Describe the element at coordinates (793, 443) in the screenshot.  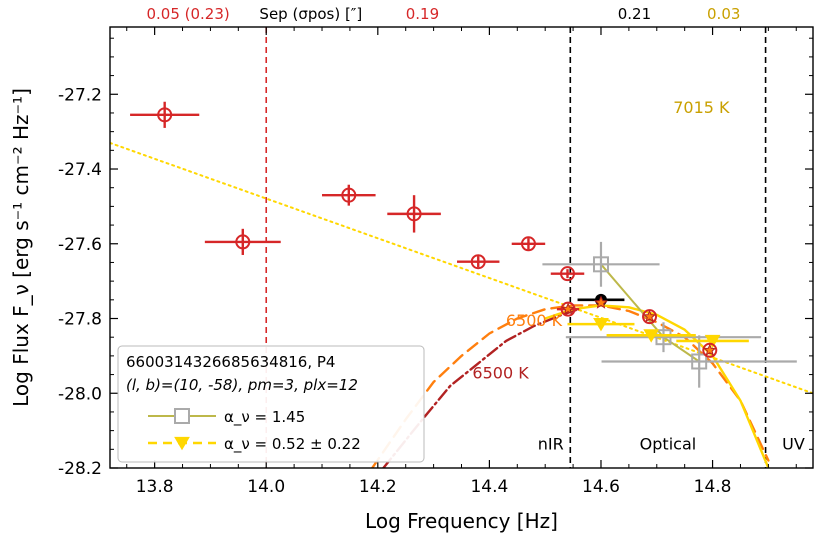
I see `region-label-2: UV` at that location.